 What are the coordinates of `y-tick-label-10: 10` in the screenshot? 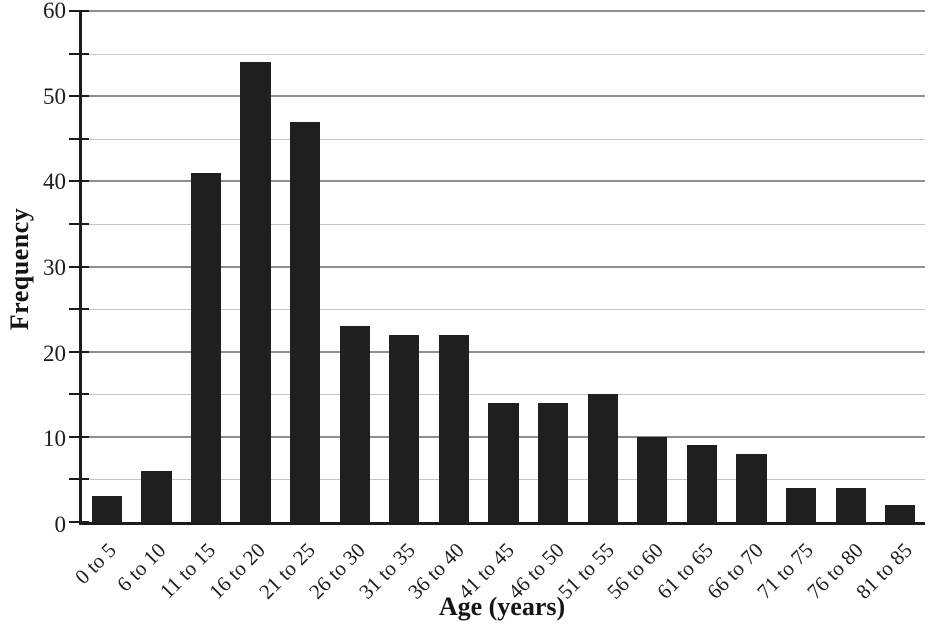 It's located at (54, 439).